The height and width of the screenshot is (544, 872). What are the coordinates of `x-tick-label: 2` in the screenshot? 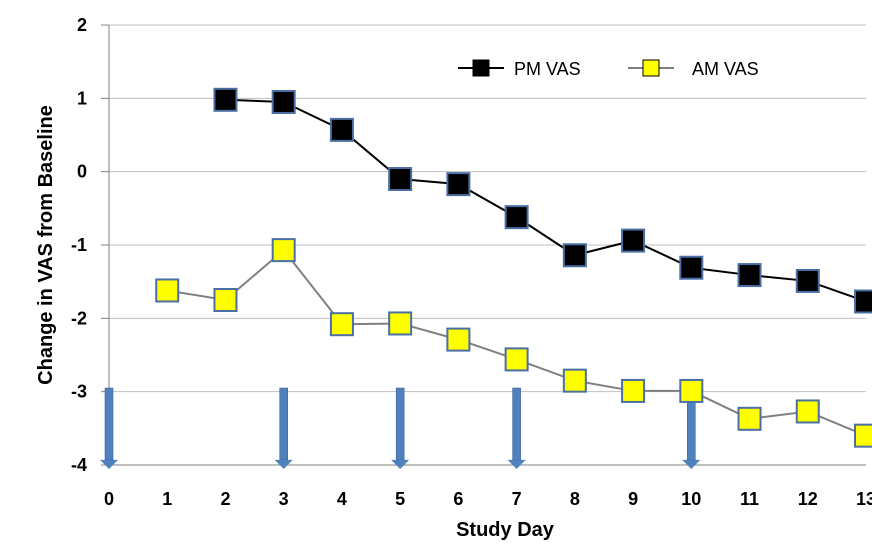 It's located at (225, 499).